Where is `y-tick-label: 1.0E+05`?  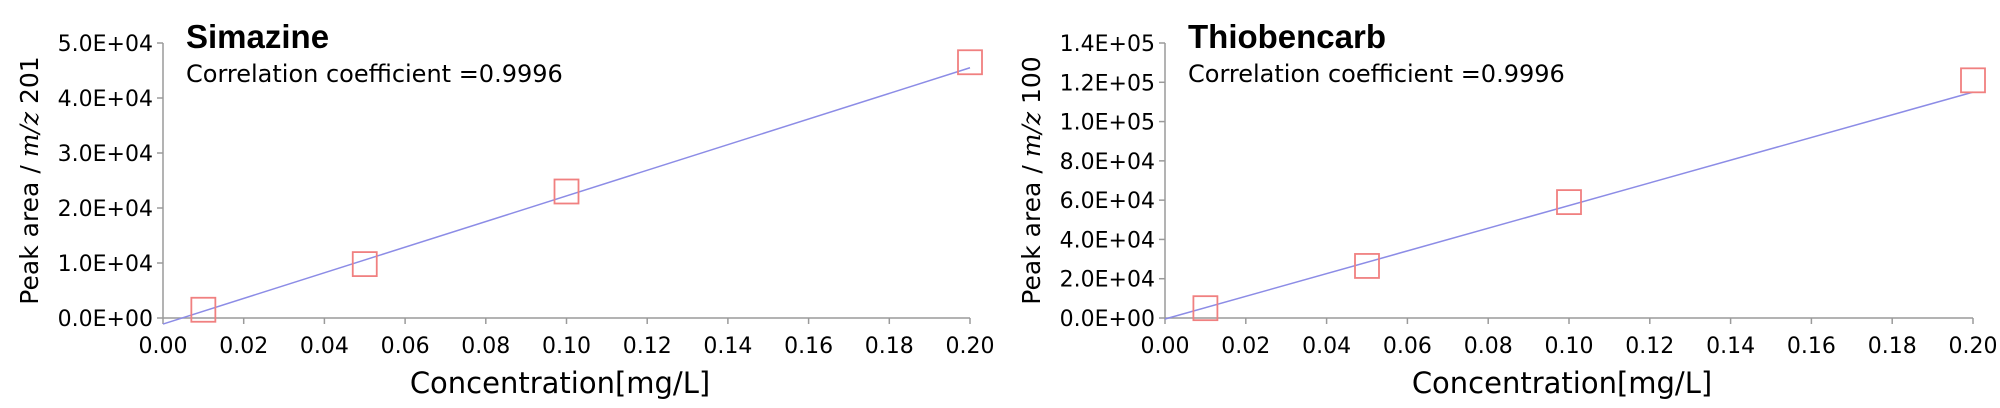
y-tick-label: 1.0E+05 is located at coordinates (1107, 123).